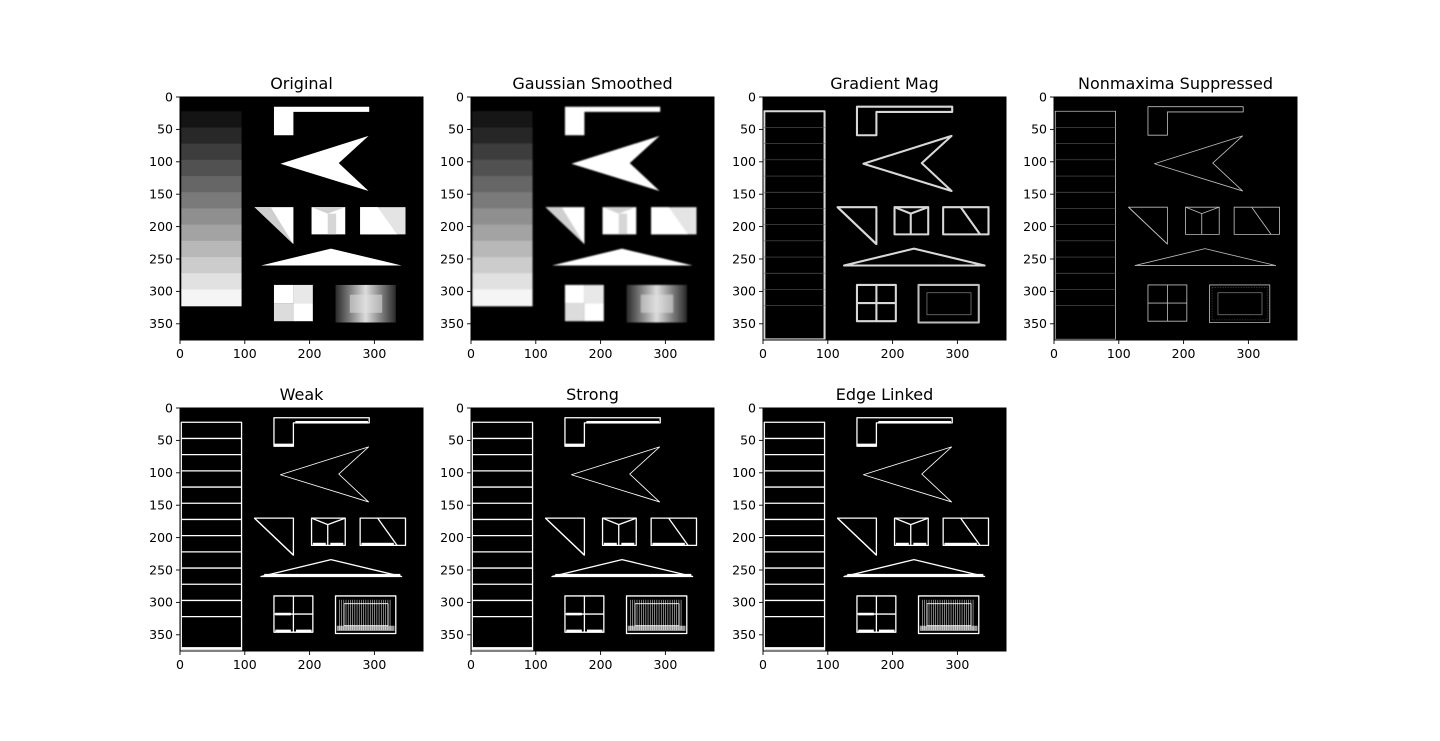 Image resolution: width=1440 pixels, height=741 pixels. What do you see at coordinates (301, 83) in the screenshot?
I see `panel-title: Original` at bounding box center [301, 83].